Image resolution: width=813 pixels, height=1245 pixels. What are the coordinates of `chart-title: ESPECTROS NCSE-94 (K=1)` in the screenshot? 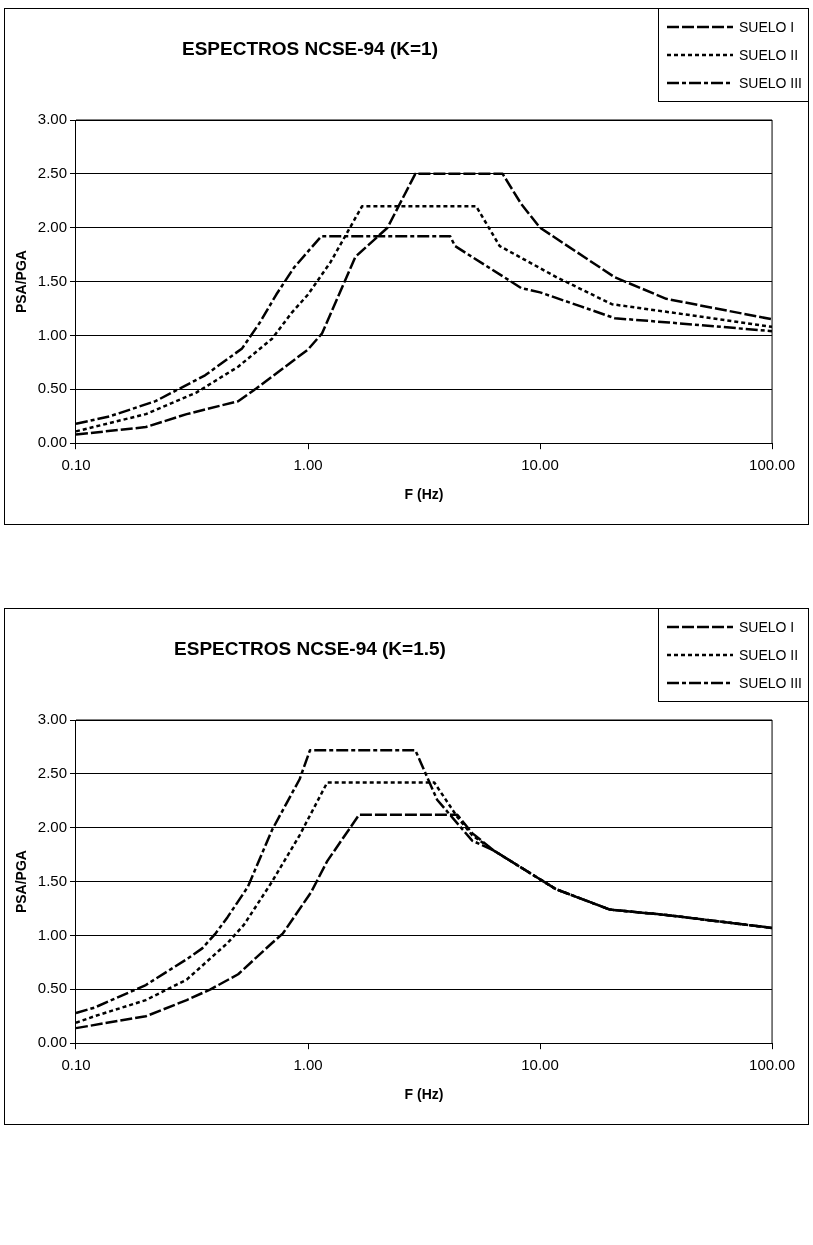 It's located at (309, 49).